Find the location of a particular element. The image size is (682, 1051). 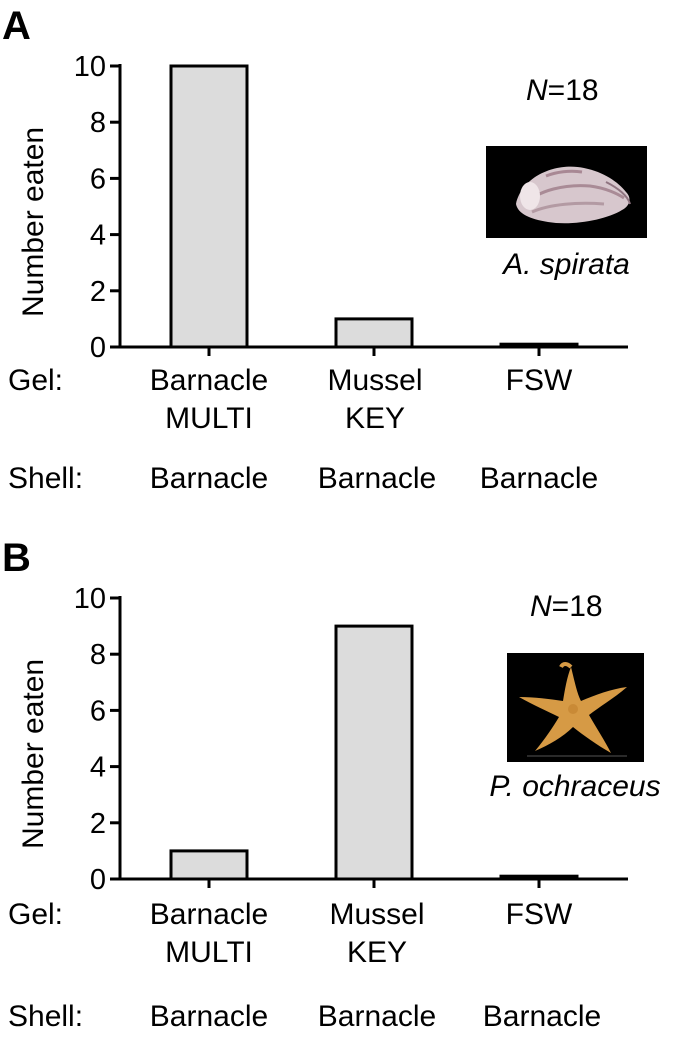

species-name: A. spirata is located at coordinates (566, 264).